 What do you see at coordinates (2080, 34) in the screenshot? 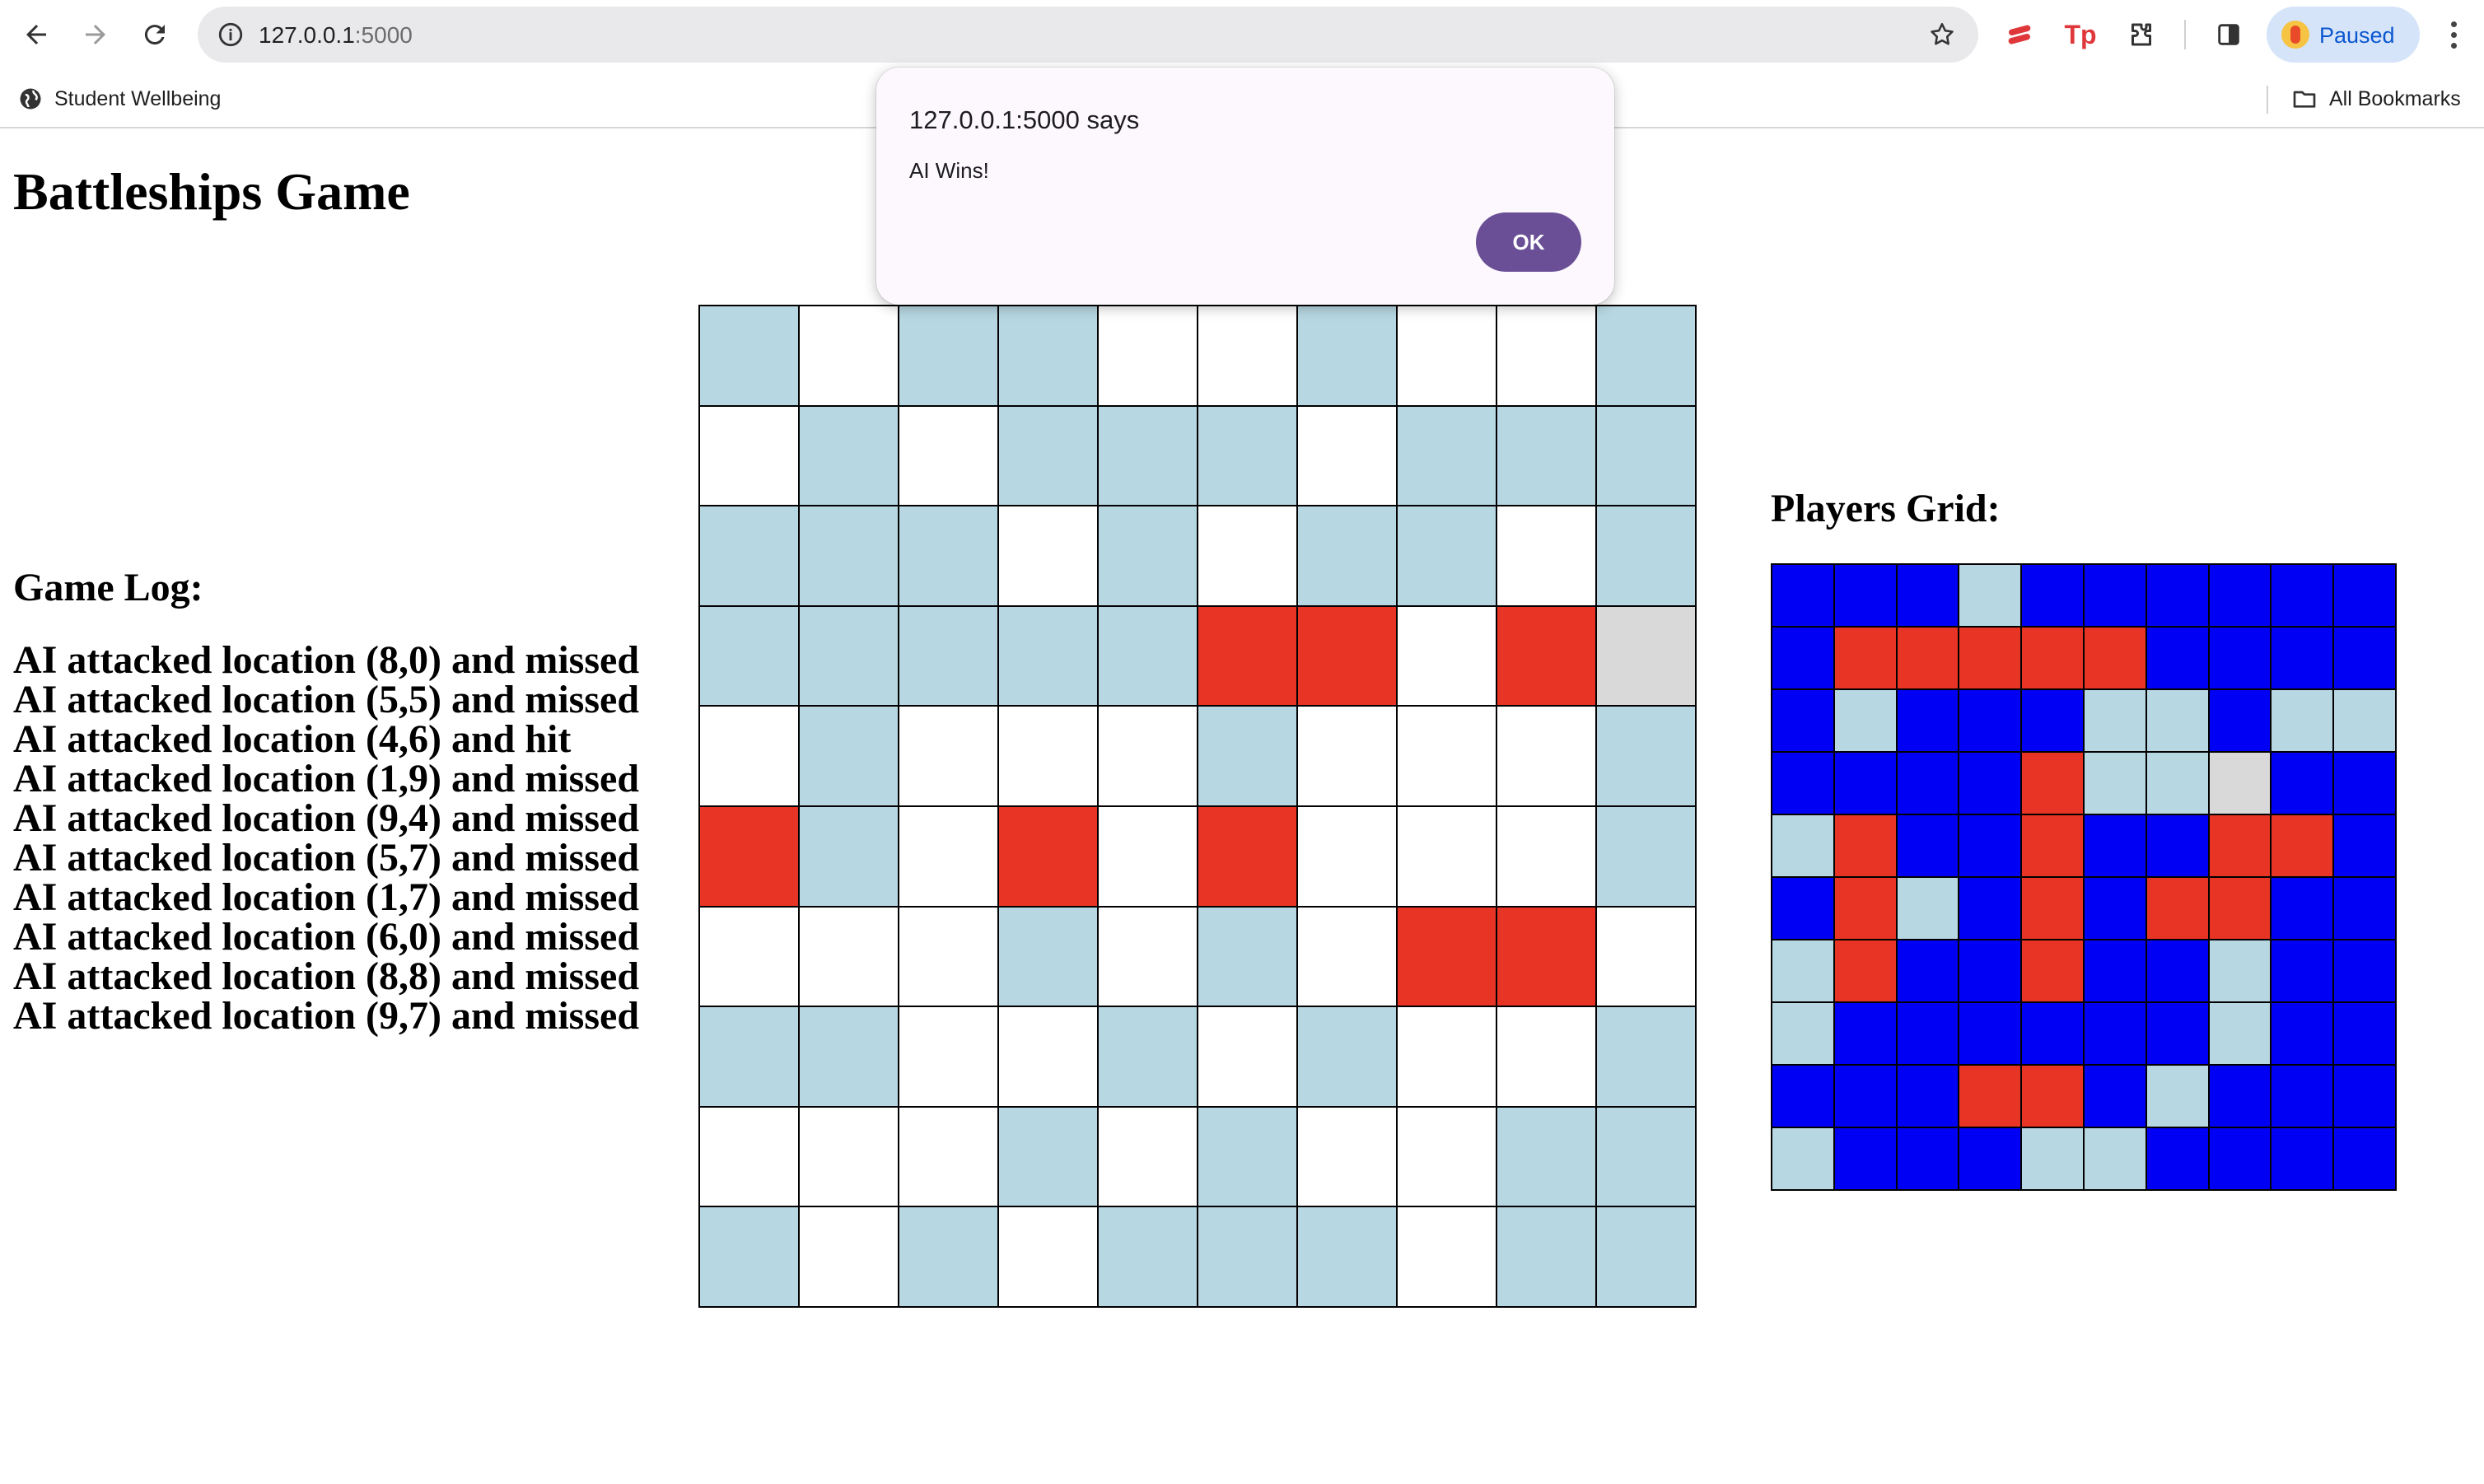
I see `extension-tp-icon: Tp` at bounding box center [2080, 34].